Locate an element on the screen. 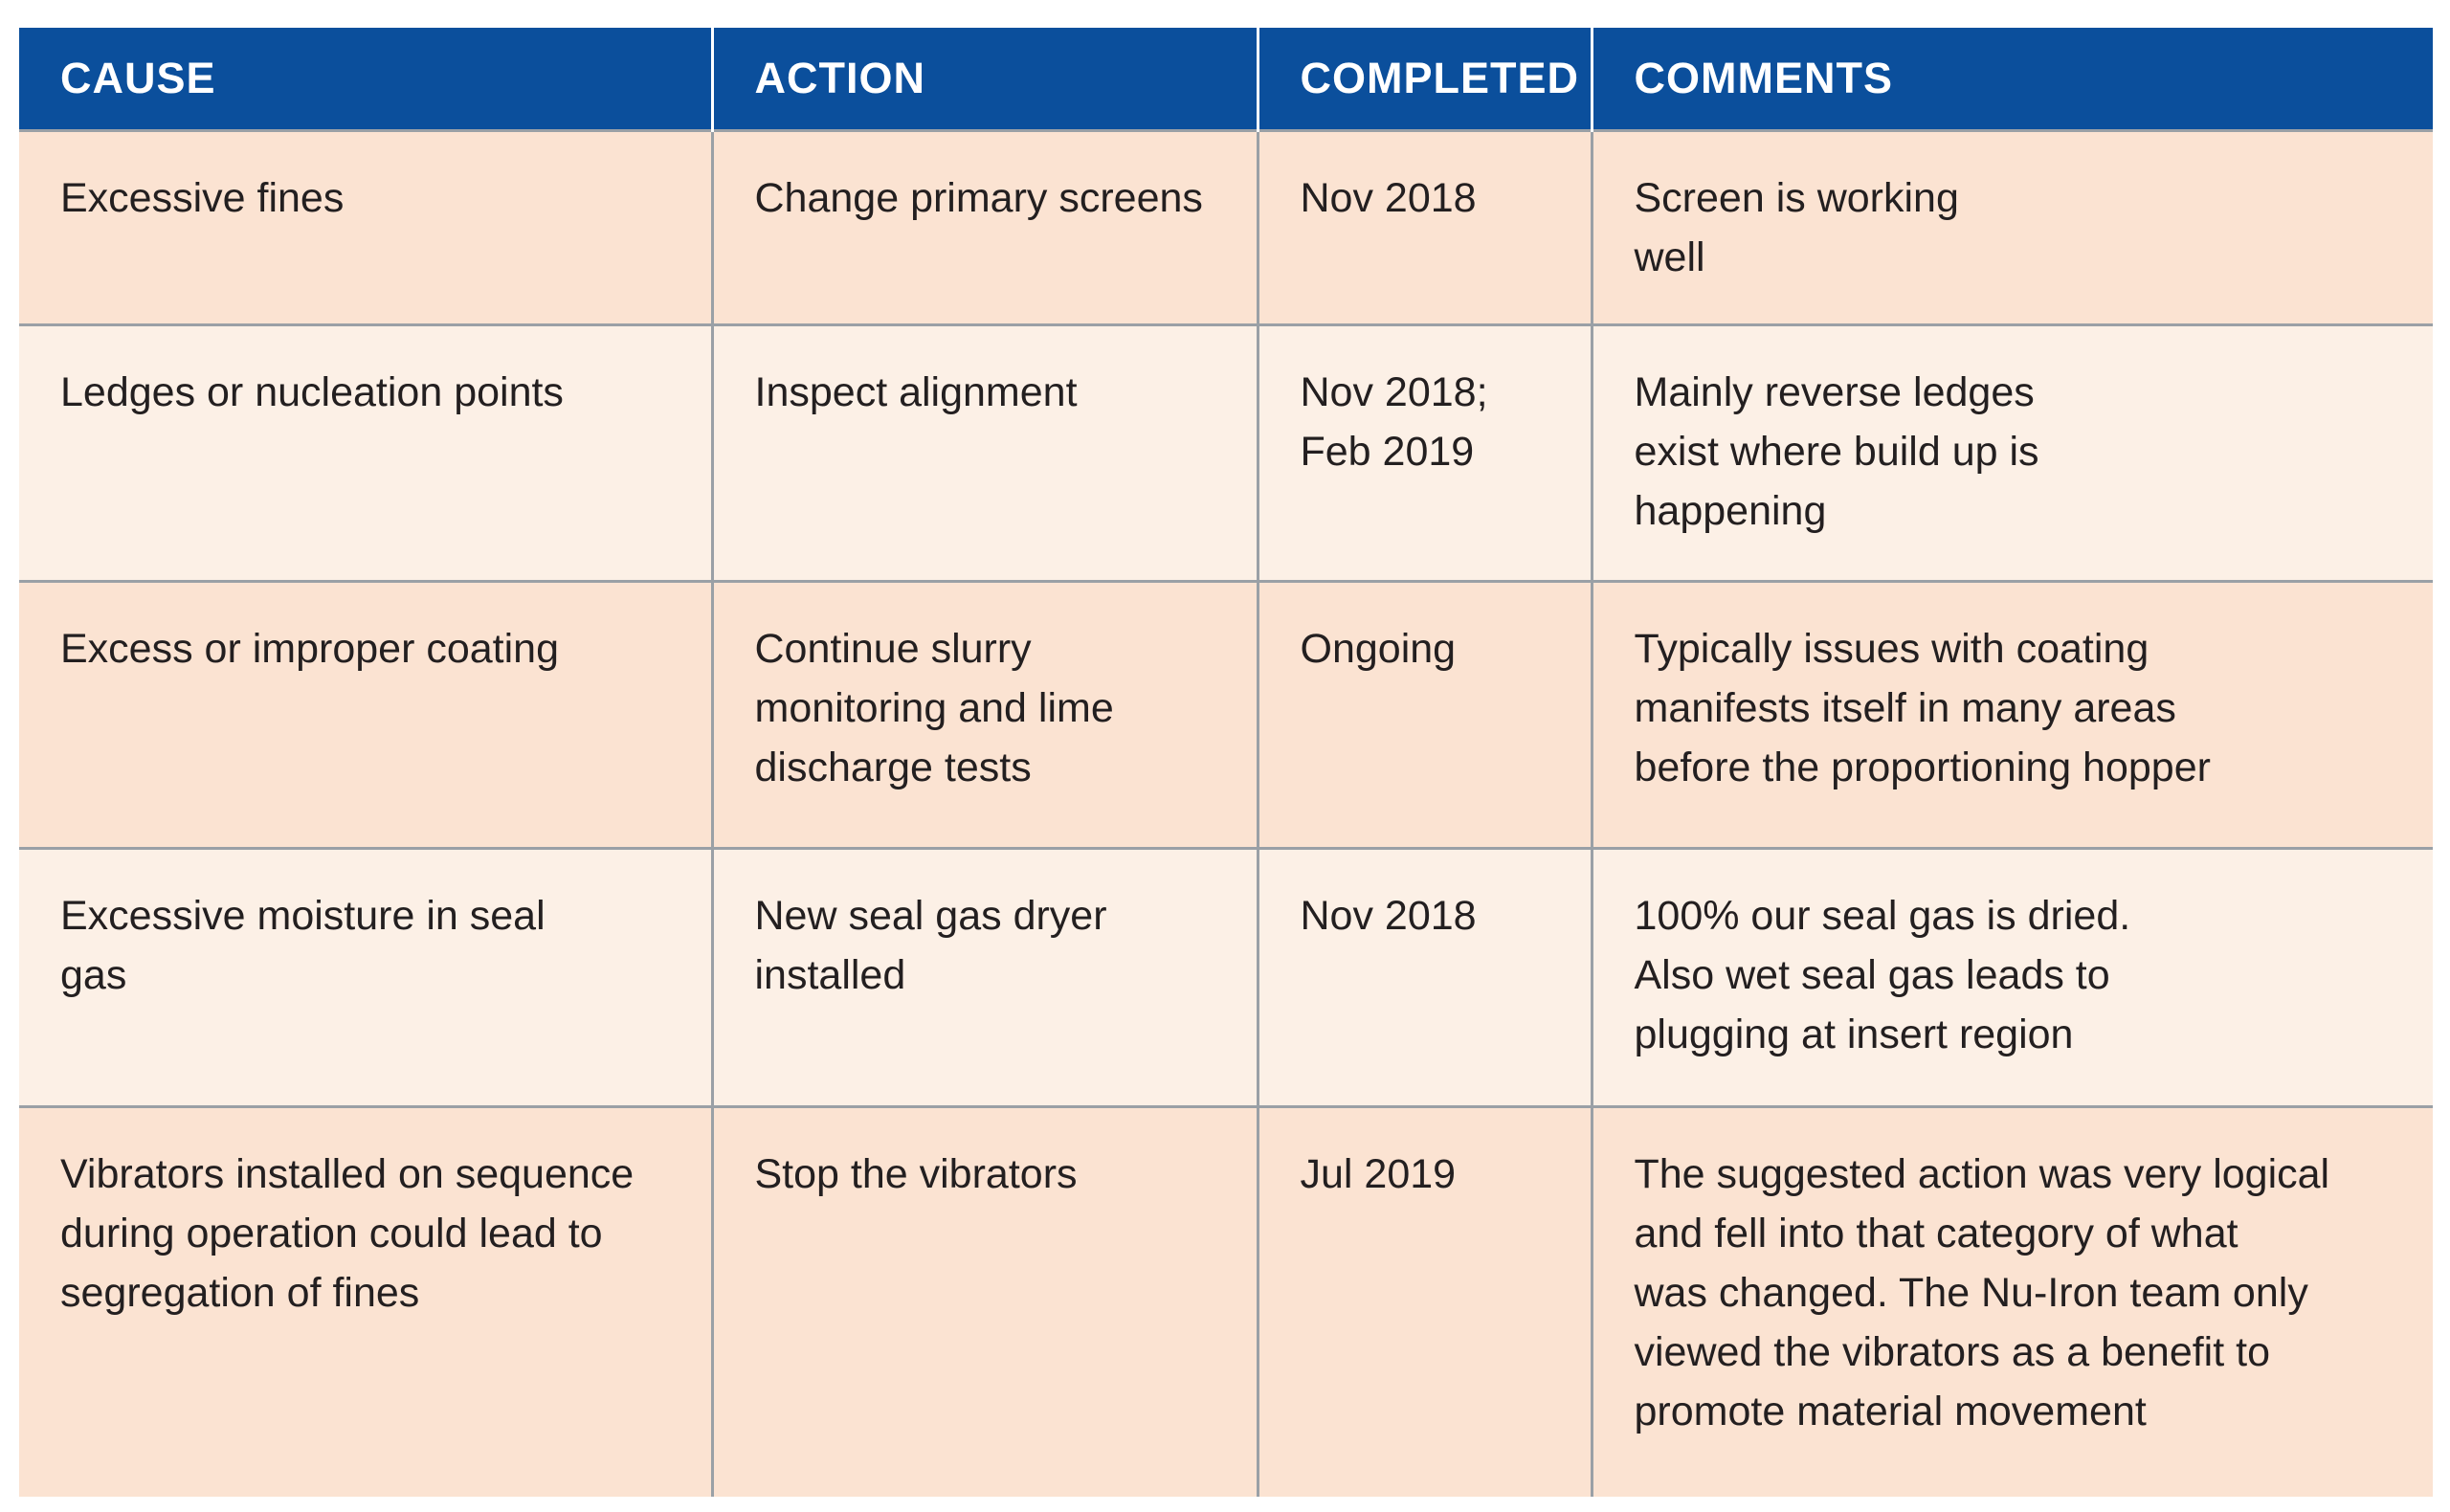 This screenshot has width=2450, height=1512. cell-completed: Nov 2018; Feb 2019 is located at coordinates (1424, 451).